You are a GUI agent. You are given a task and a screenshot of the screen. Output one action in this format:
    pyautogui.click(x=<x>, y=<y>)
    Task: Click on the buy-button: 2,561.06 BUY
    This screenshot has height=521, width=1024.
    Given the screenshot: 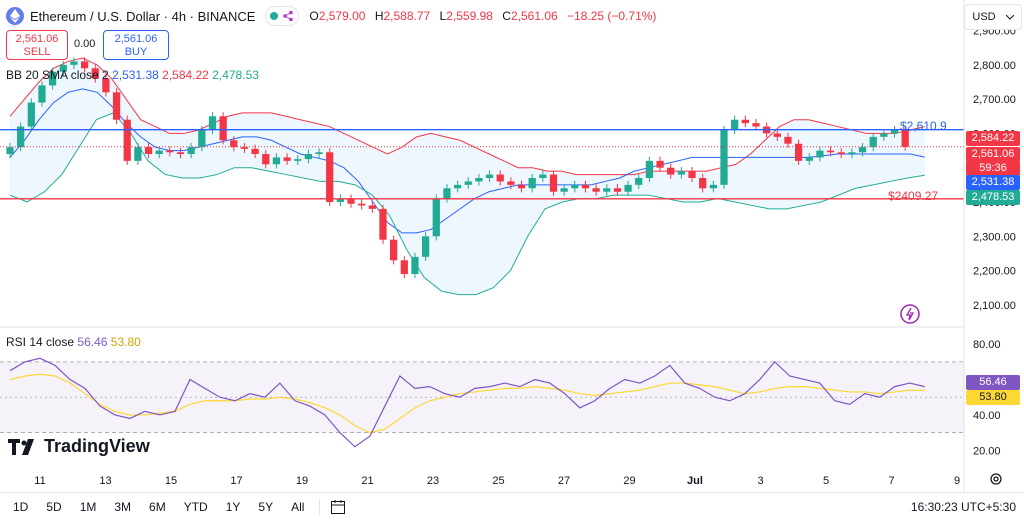 What is the action you would take?
    pyautogui.click(x=136, y=45)
    